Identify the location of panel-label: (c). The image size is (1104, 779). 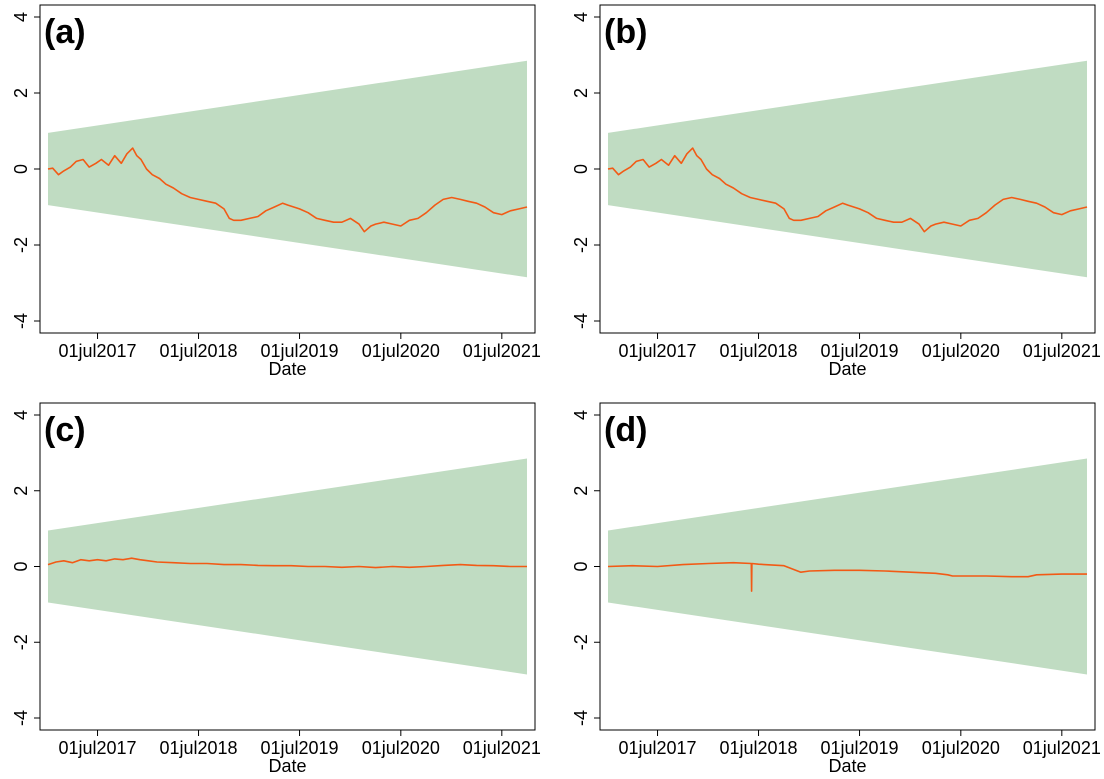
(65, 430).